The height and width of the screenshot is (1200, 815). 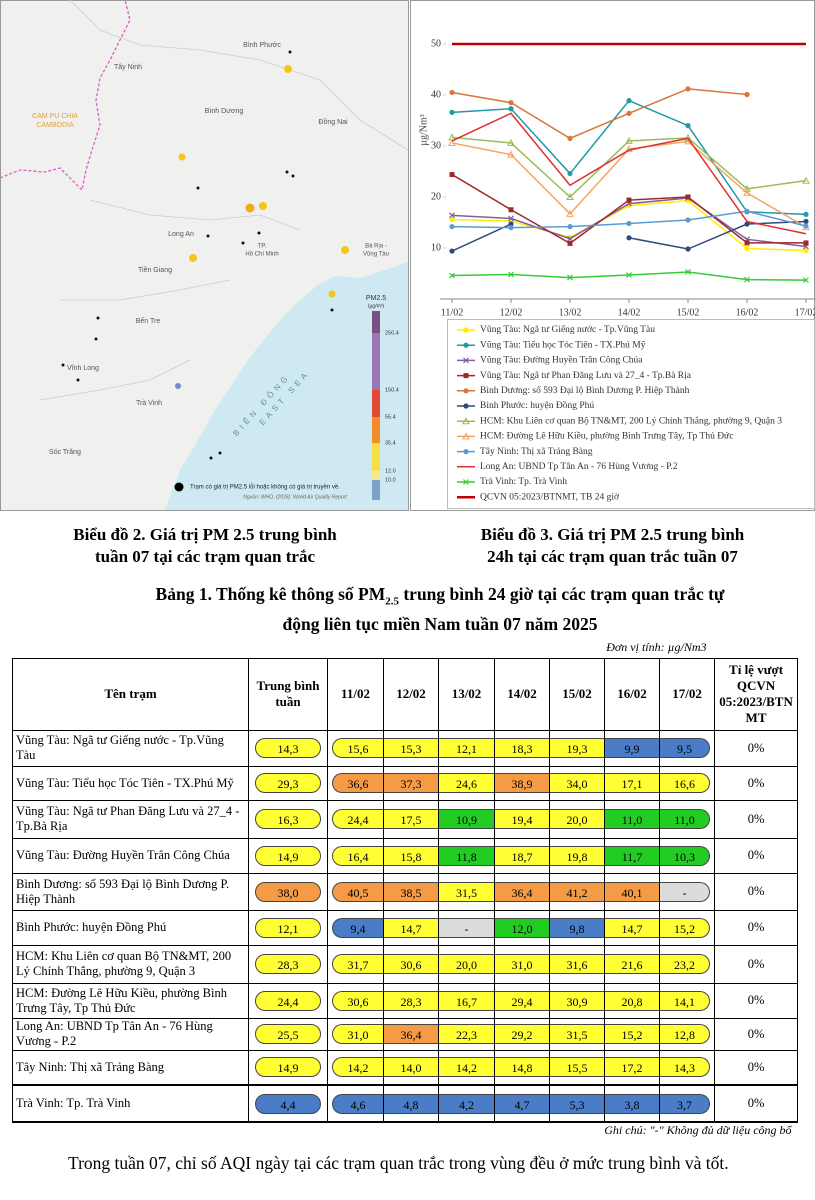 I want to click on value-pill: 9,9, so click(x=632, y=748).